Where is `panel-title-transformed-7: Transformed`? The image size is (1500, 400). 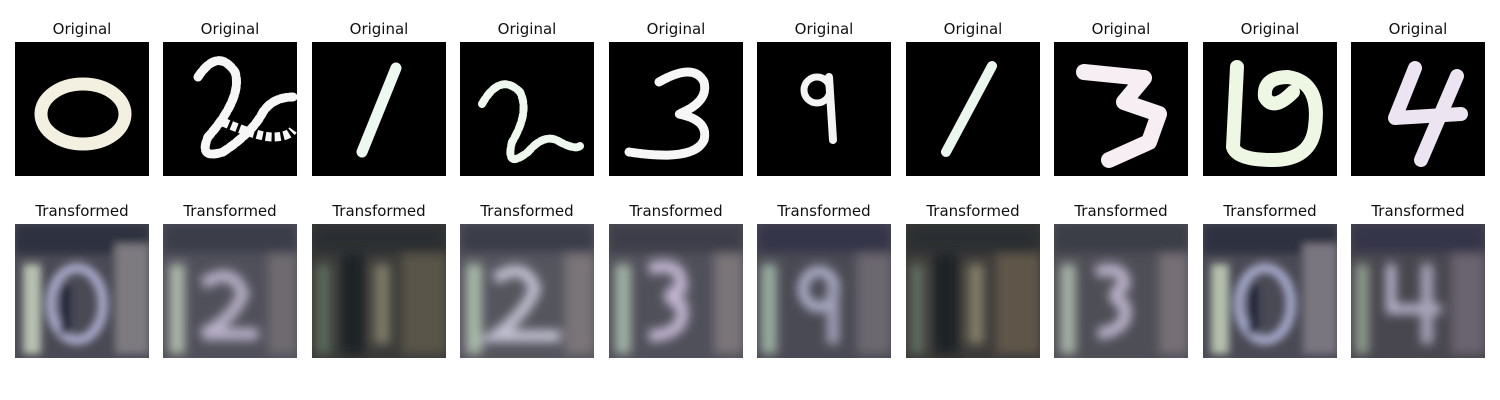 panel-title-transformed-7: Transformed is located at coordinates (973, 211).